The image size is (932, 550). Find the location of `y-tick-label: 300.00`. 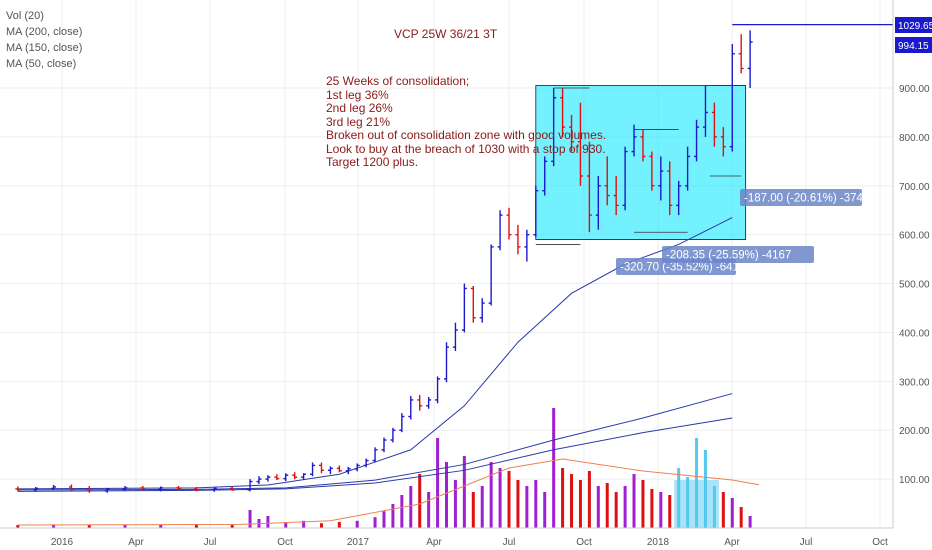

y-tick-label: 300.00 is located at coordinates (914, 382).